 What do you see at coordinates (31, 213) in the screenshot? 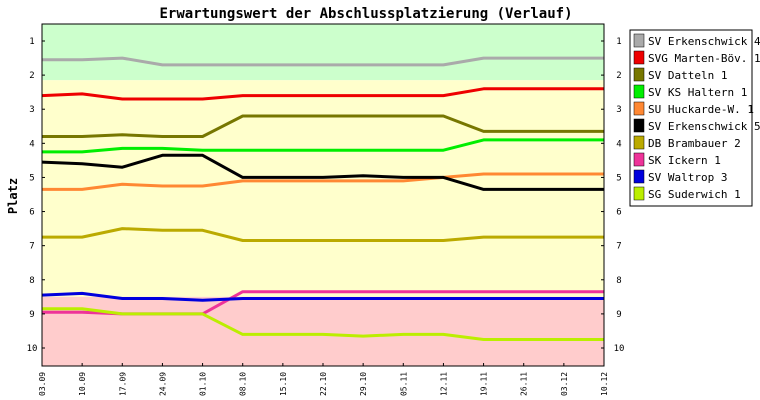
I see `y-tick-label-left: 6` at bounding box center [31, 213].